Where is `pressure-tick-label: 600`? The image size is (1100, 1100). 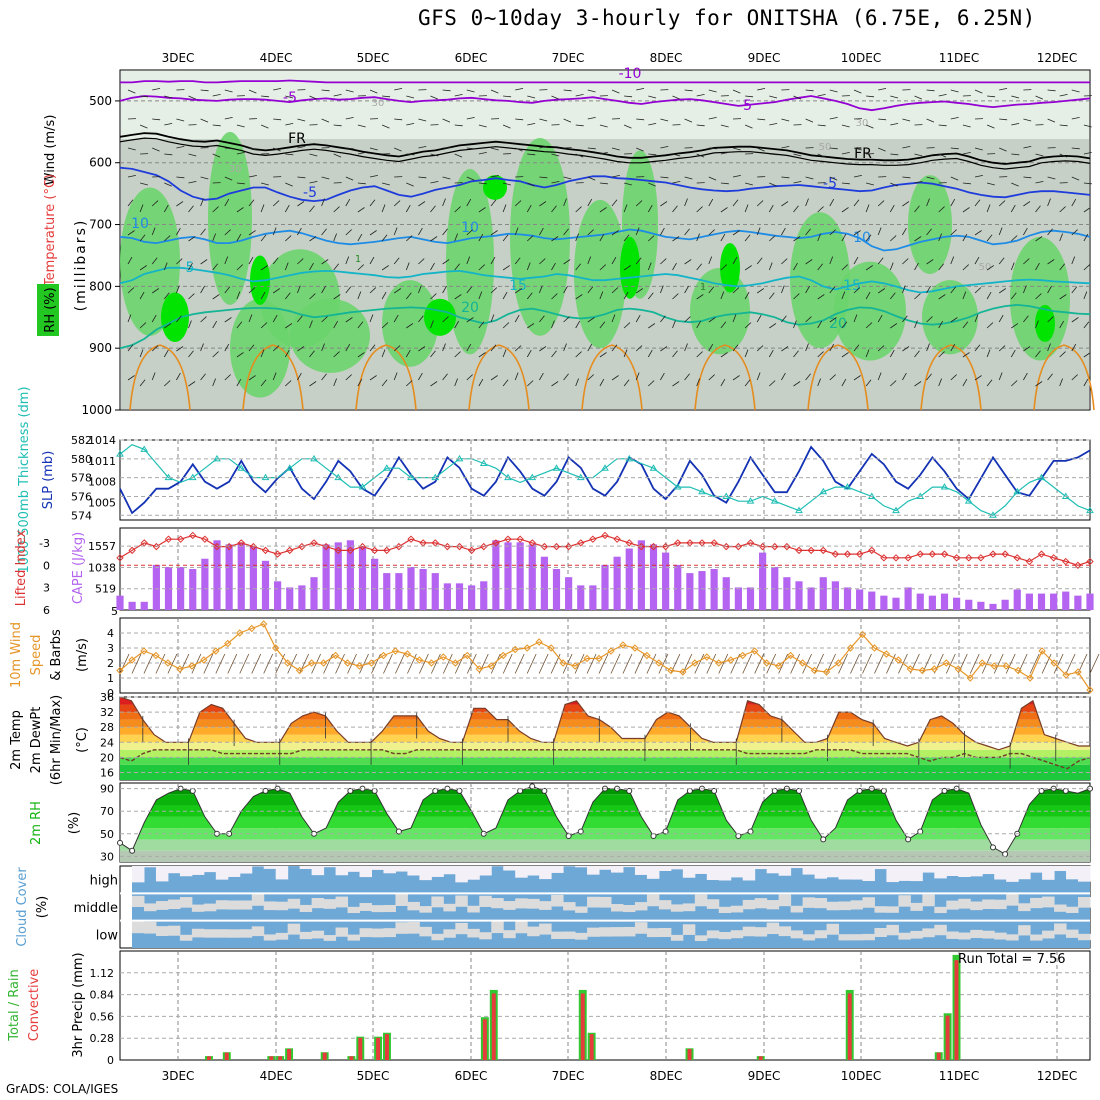
pressure-tick-label: 600 is located at coordinates (100, 163).